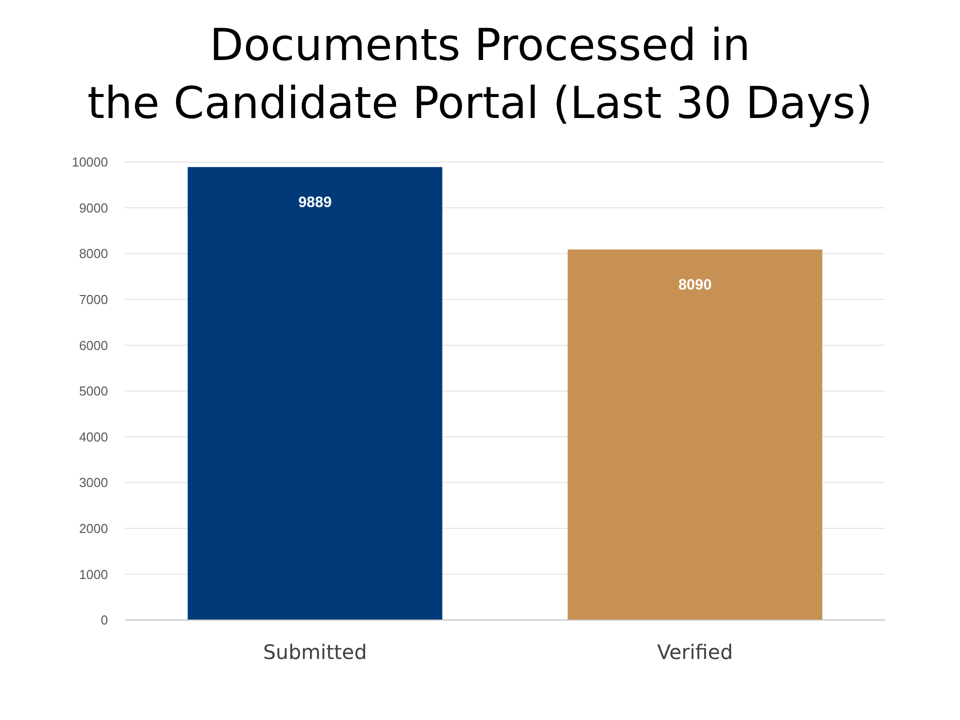 This screenshot has width=960, height=720. Describe the element at coordinates (90, 162) in the screenshot. I see `y-tick-label: 10000` at that location.